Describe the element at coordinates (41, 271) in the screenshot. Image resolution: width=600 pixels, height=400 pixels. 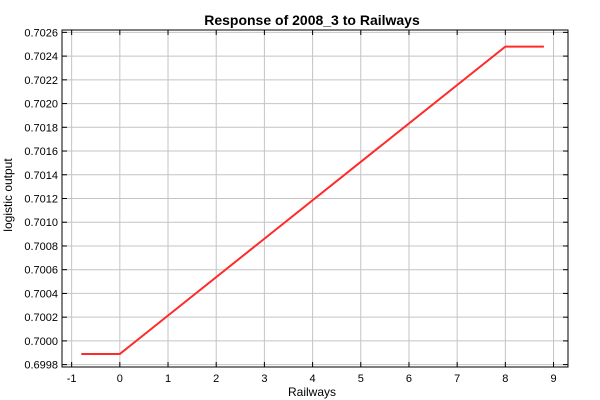
I see `y-tick-label: 0.7006` at that location.